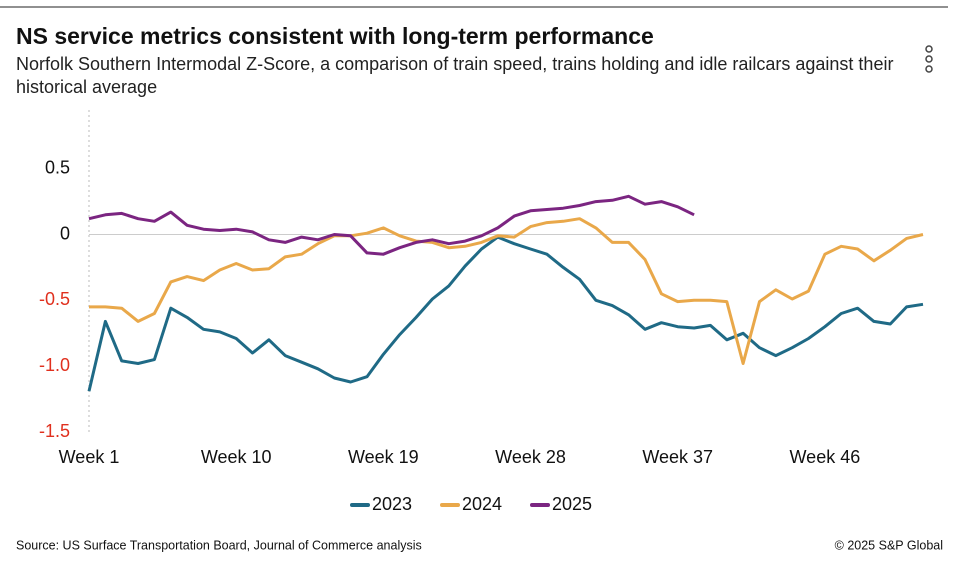  I want to click on copyright: © 2025 S&P Global, so click(889, 545).